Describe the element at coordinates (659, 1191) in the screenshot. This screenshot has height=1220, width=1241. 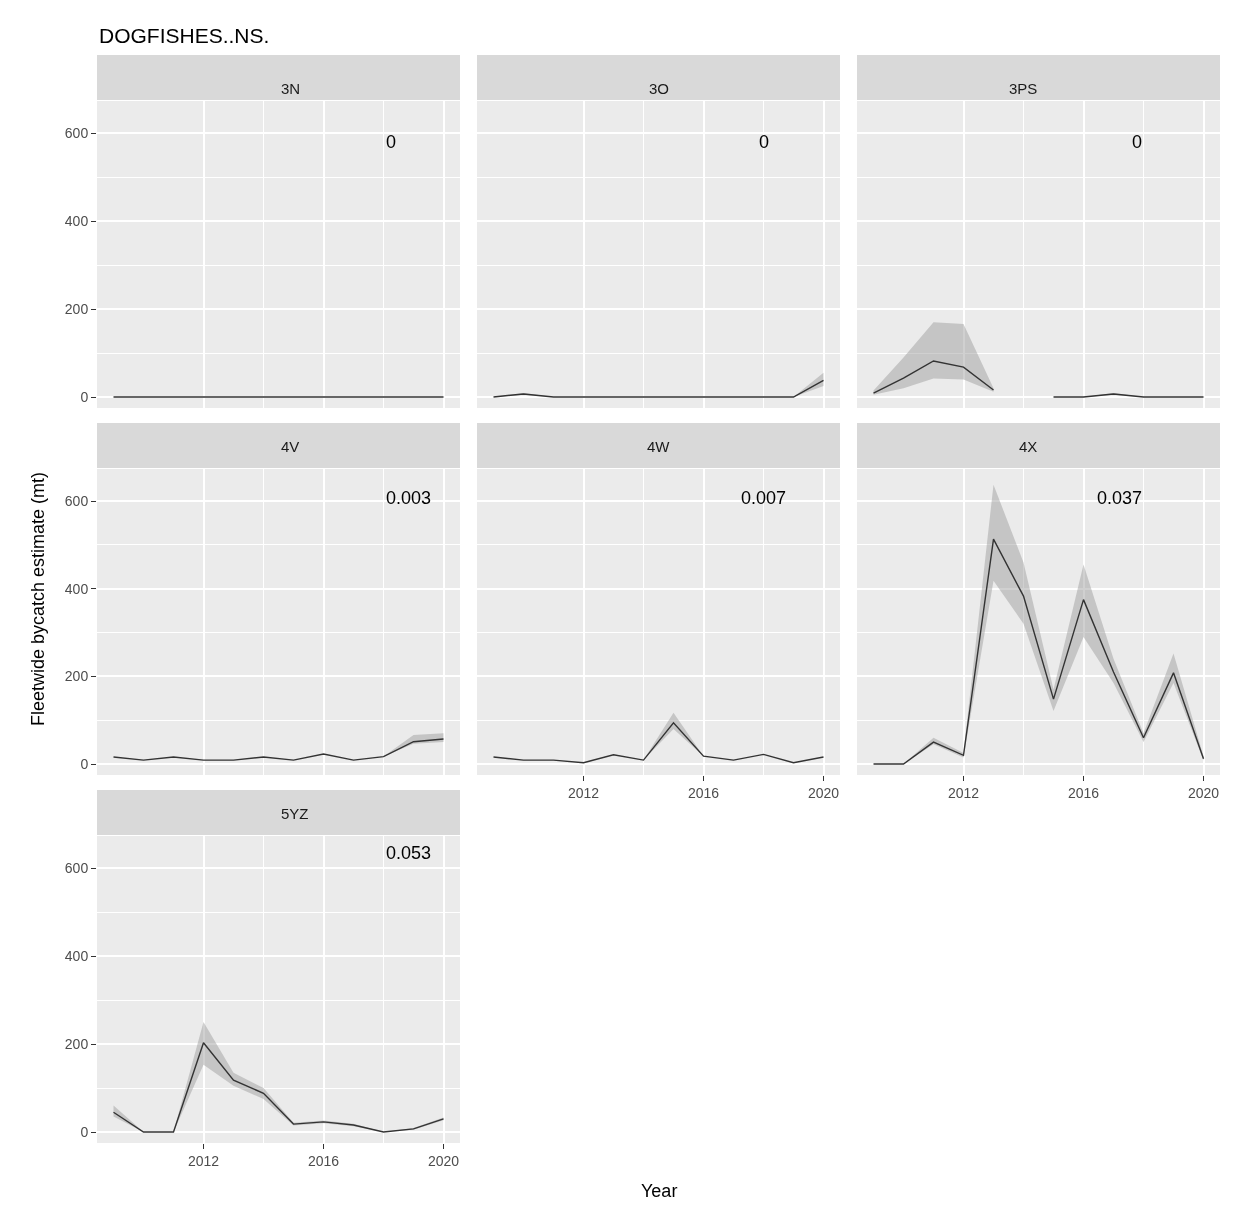
I see `x-axis-title: Year` at that location.